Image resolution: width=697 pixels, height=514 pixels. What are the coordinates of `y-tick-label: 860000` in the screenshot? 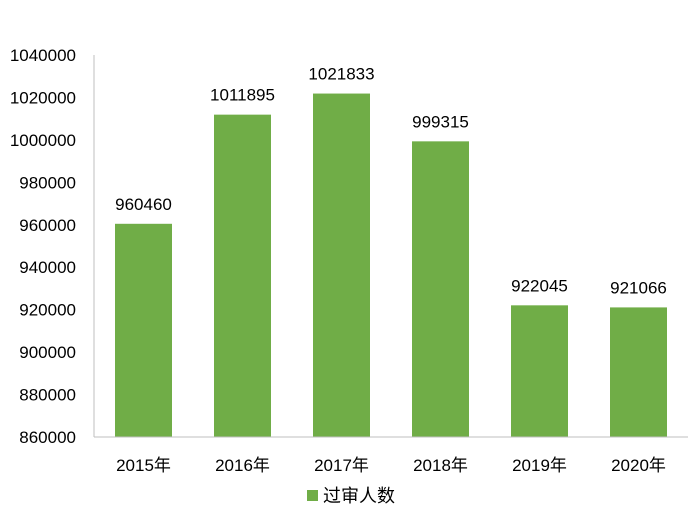 It's located at (47, 437).